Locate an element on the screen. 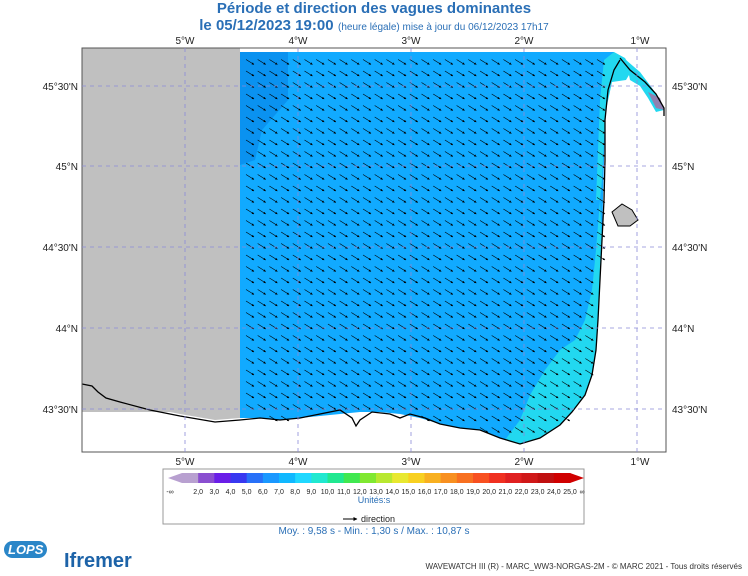 This screenshot has height=576, width=748. color-scale-tick-label: 15,0 is located at coordinates (409, 492).